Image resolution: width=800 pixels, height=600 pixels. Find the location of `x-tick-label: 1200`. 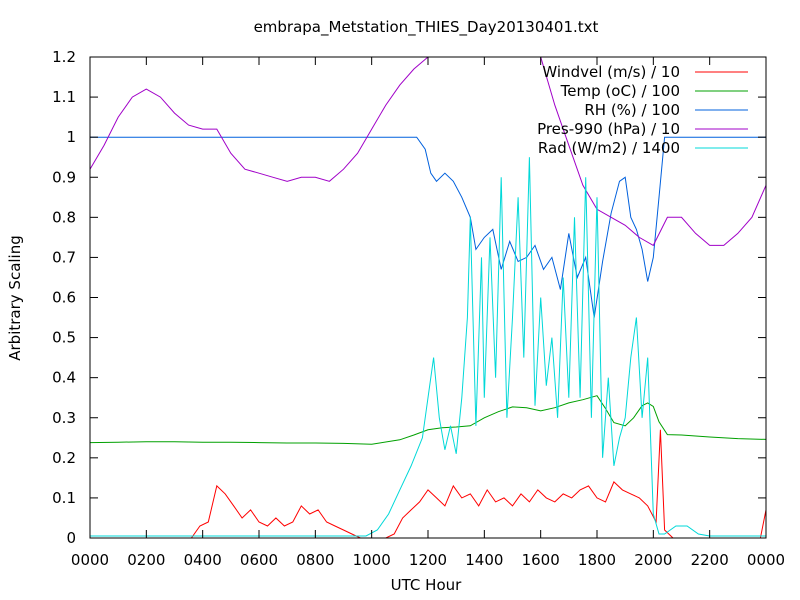

x-tick-label: 1200 is located at coordinates (428, 560).